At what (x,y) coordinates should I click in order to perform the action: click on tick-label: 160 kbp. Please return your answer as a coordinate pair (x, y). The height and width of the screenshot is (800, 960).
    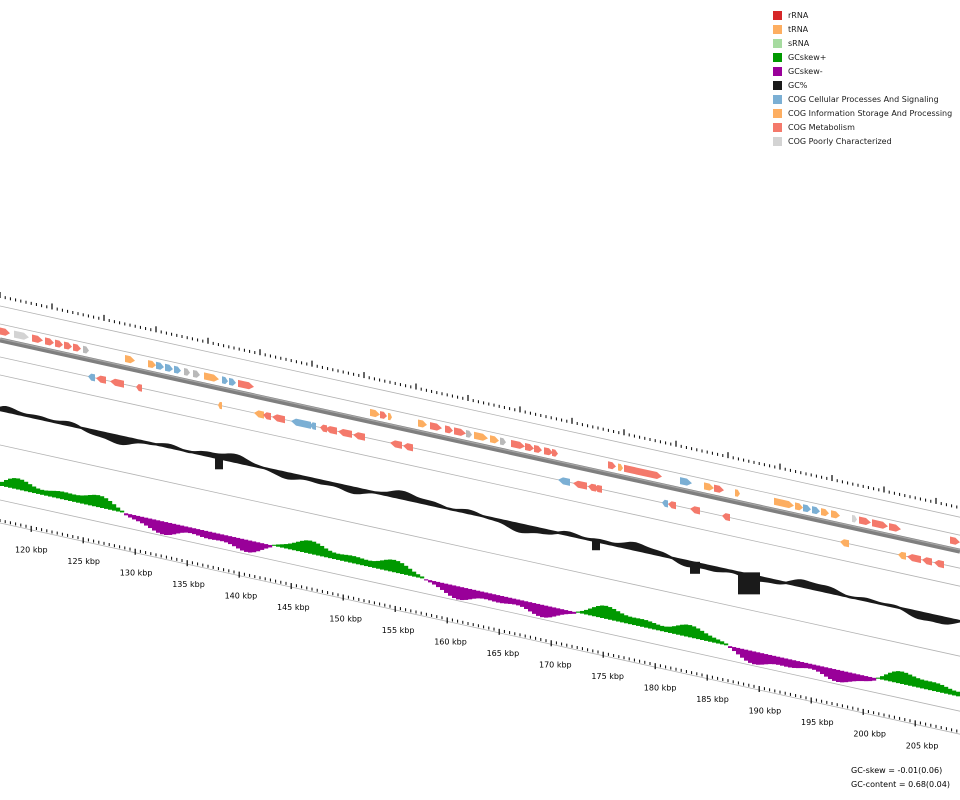
    Looking at the image, I should click on (450, 642).